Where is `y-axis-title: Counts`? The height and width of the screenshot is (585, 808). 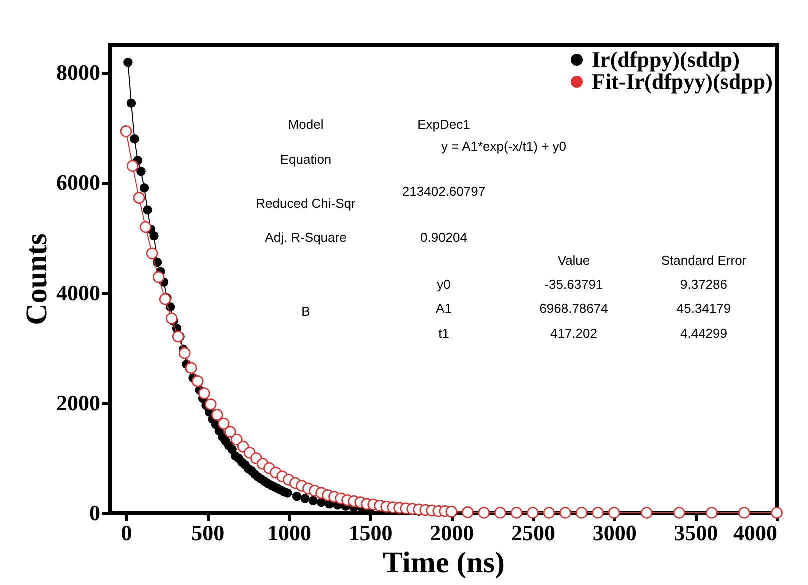
y-axis-title: Counts is located at coordinates (37, 280).